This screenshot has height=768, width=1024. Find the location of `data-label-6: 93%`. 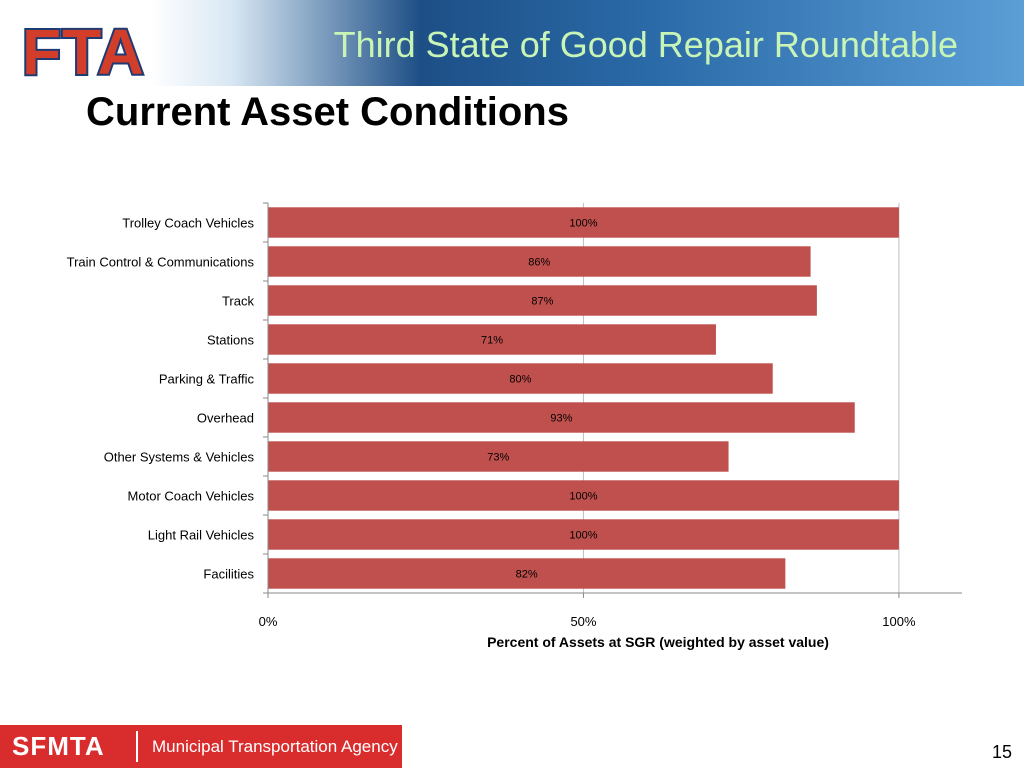

data-label-6: 93% is located at coordinates (561, 419).